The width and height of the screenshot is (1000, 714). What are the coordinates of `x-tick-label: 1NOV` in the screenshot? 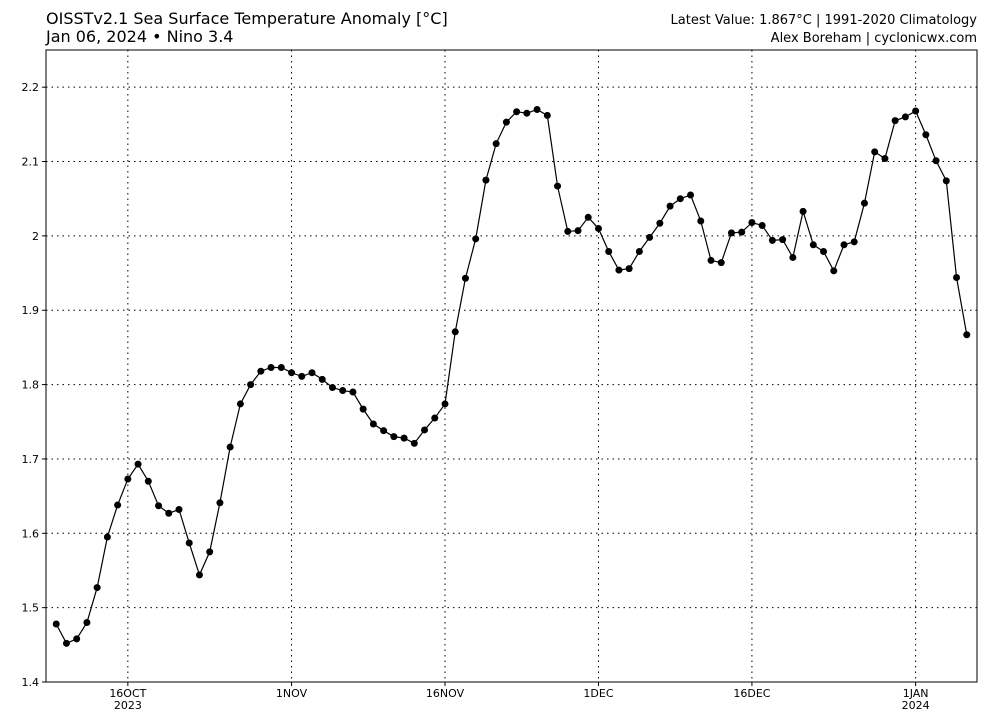 It's located at (292, 693).